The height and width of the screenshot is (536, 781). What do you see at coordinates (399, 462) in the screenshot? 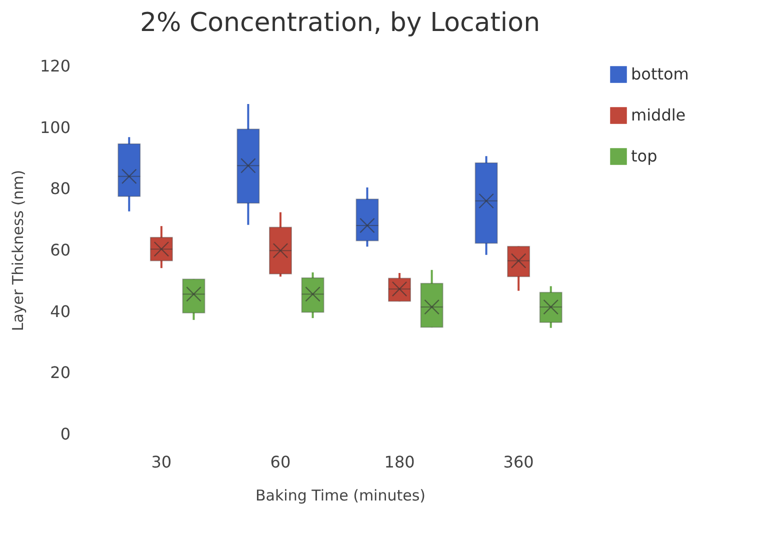
I see `x-tick-label: 180` at bounding box center [399, 462].